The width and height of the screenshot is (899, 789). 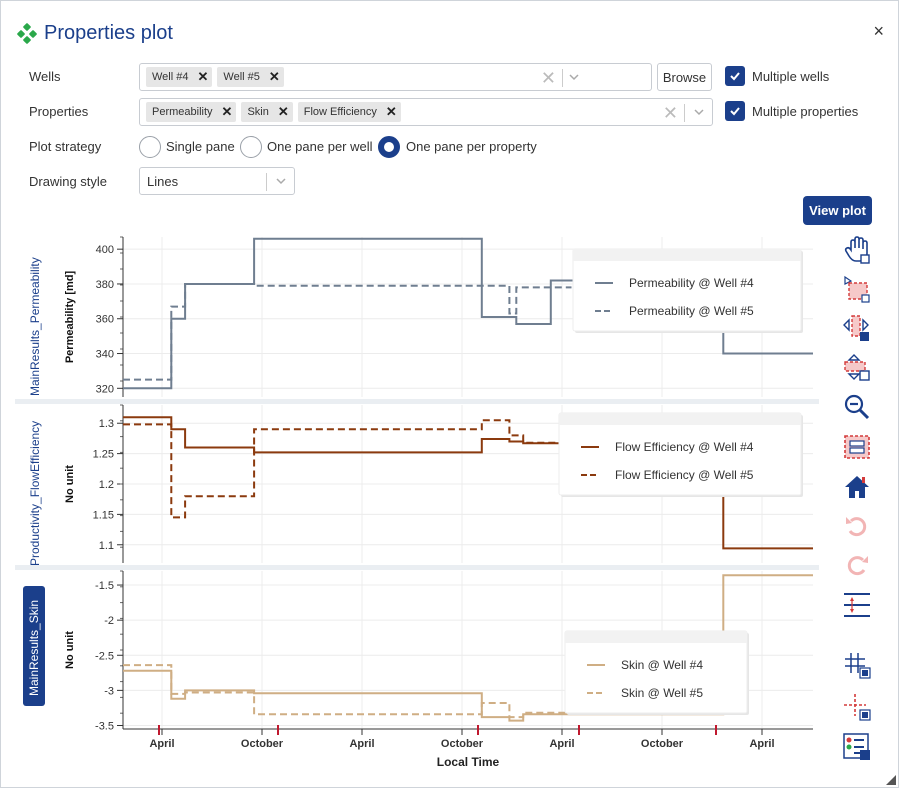 What do you see at coordinates (878, 31) in the screenshot?
I see `close-button: ×` at bounding box center [878, 31].